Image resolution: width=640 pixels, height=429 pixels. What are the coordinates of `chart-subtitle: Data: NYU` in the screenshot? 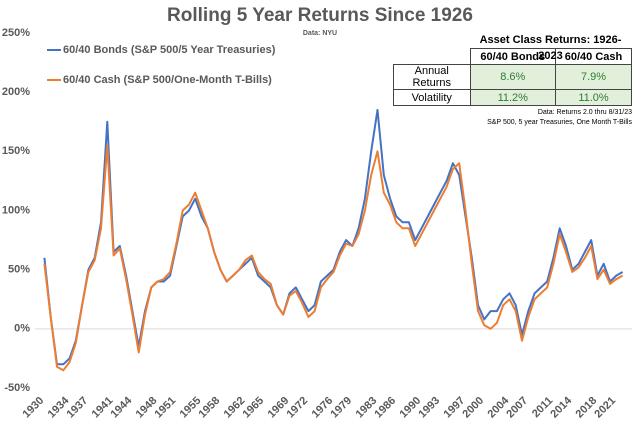 It's located at (320, 33).